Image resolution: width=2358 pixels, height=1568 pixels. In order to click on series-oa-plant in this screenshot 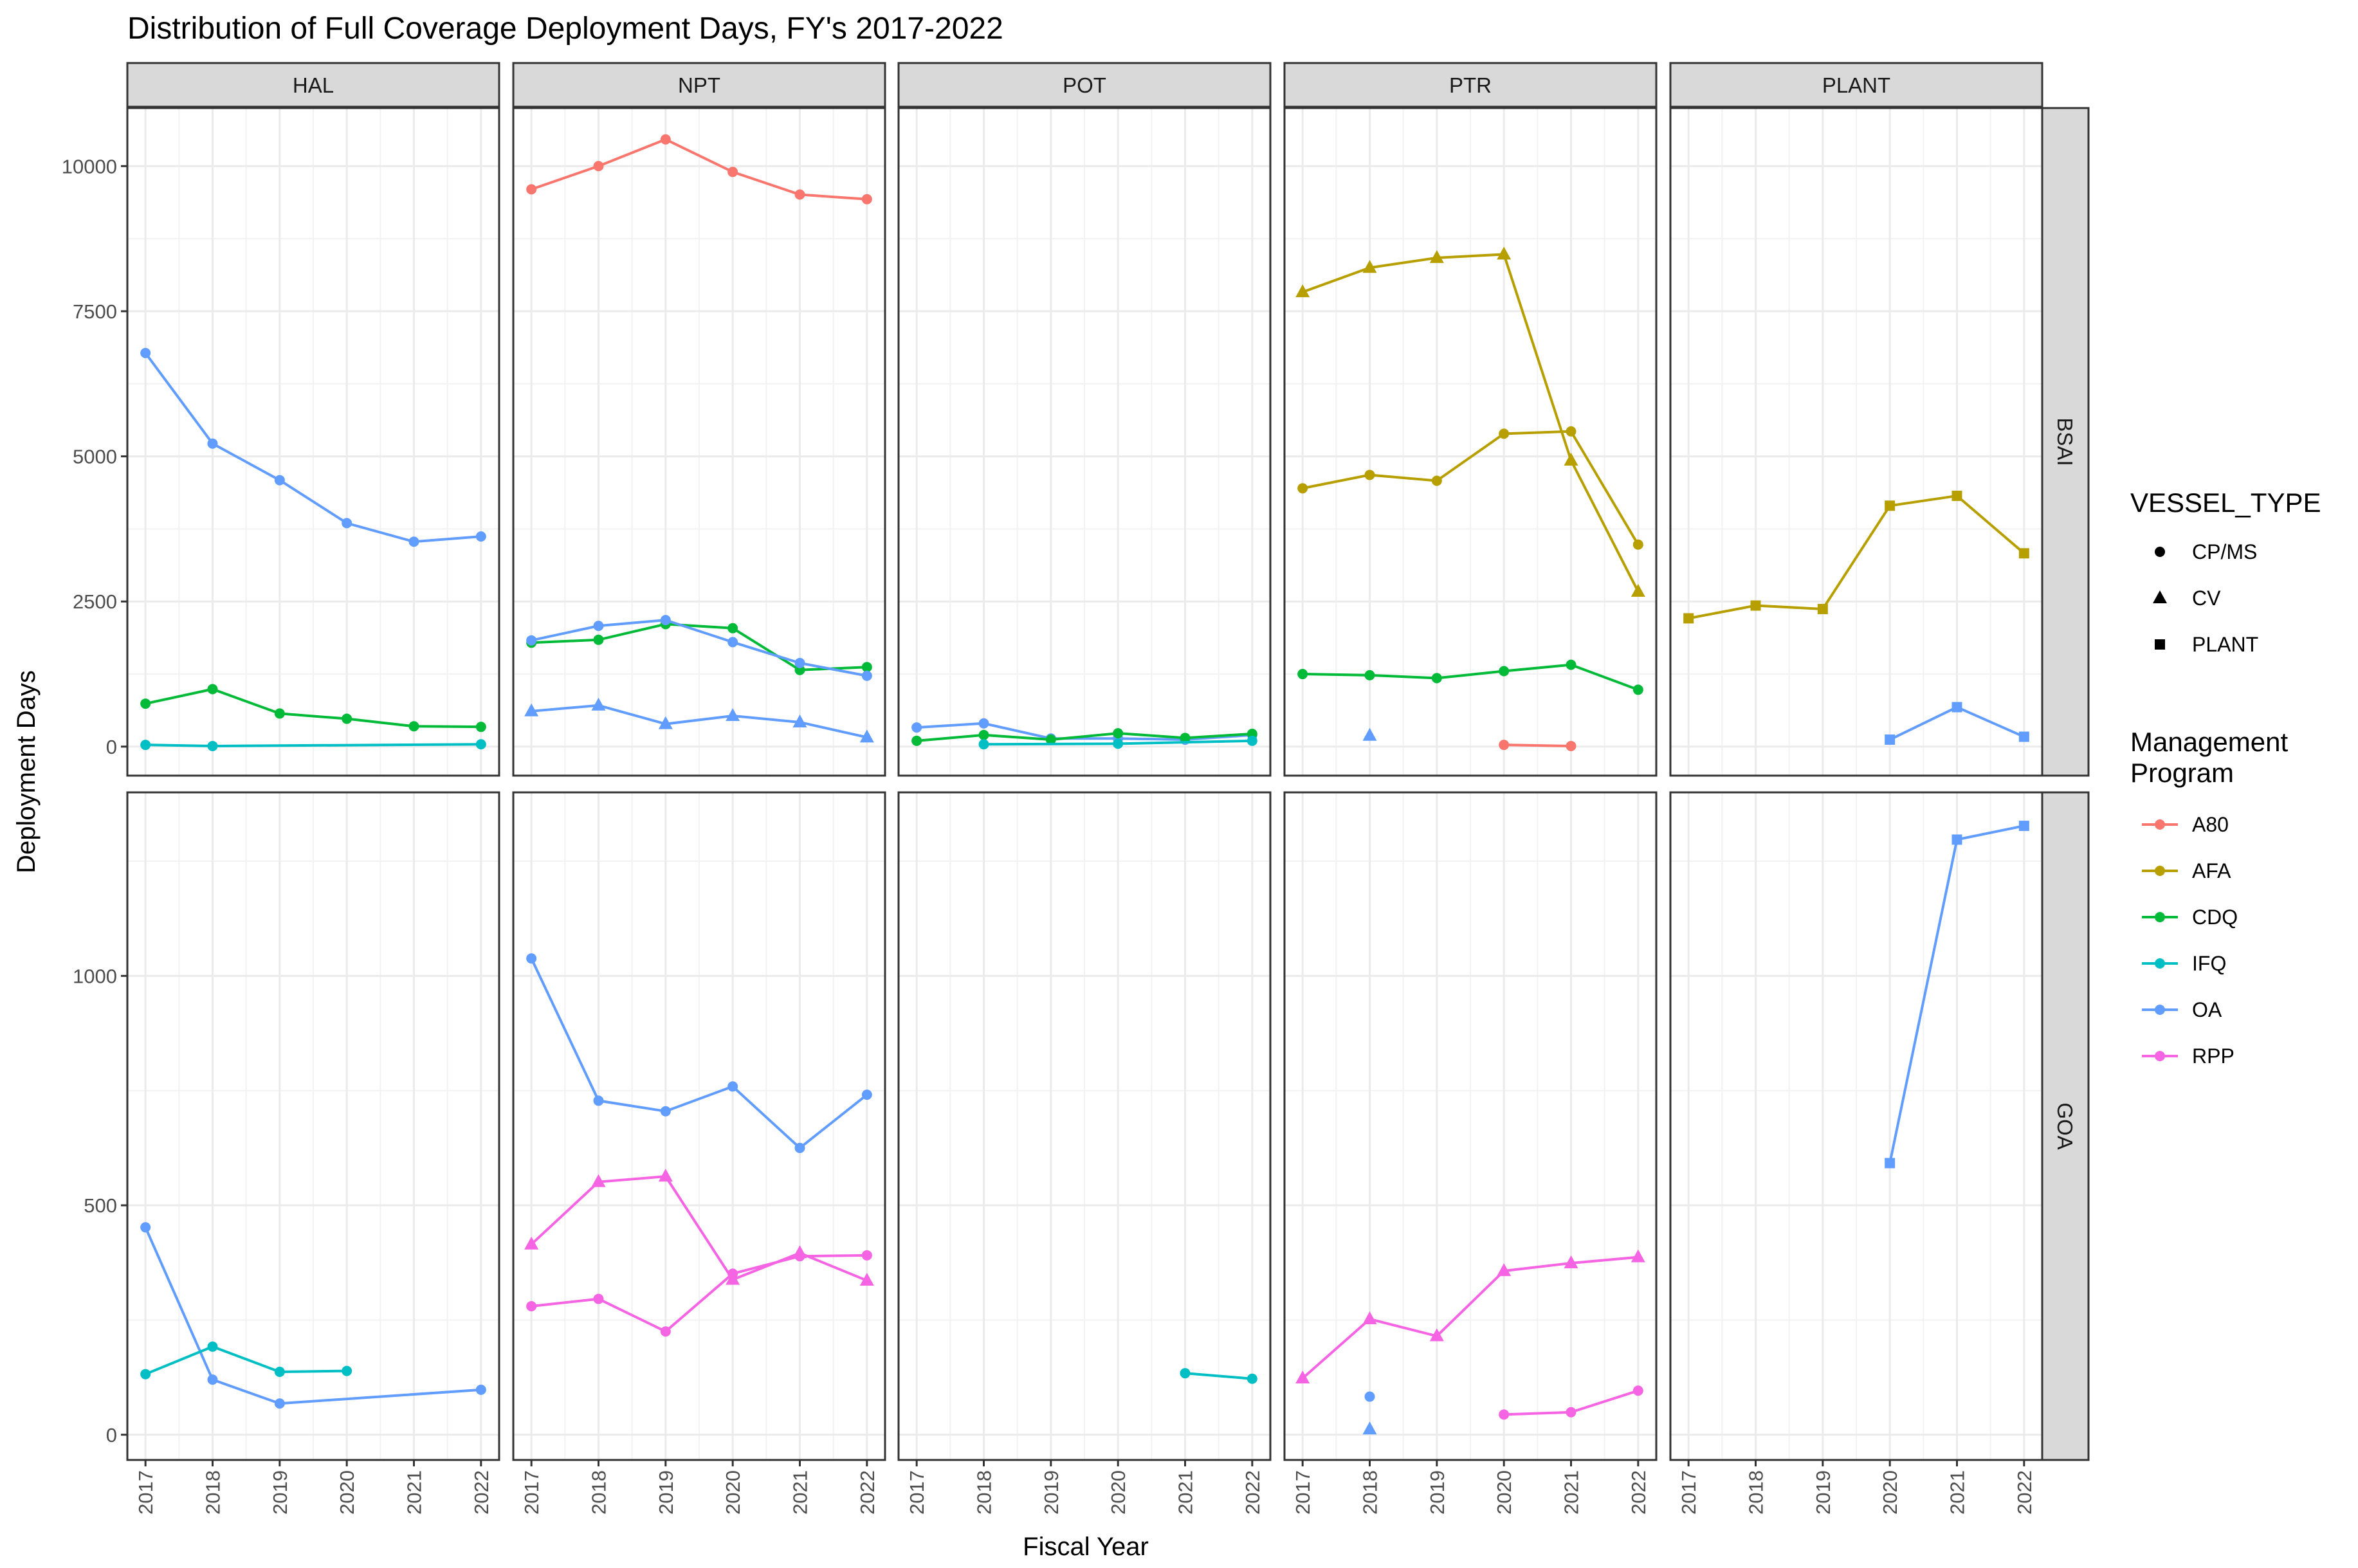, I will do `click(1957, 995)`.